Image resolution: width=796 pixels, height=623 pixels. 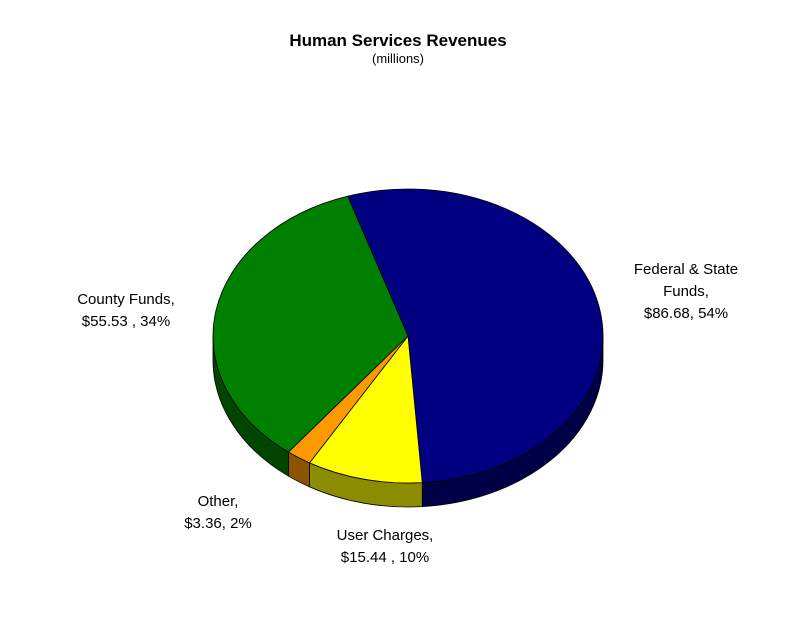 I want to click on data-label-line: $86.68, 54%, so click(x=686, y=313).